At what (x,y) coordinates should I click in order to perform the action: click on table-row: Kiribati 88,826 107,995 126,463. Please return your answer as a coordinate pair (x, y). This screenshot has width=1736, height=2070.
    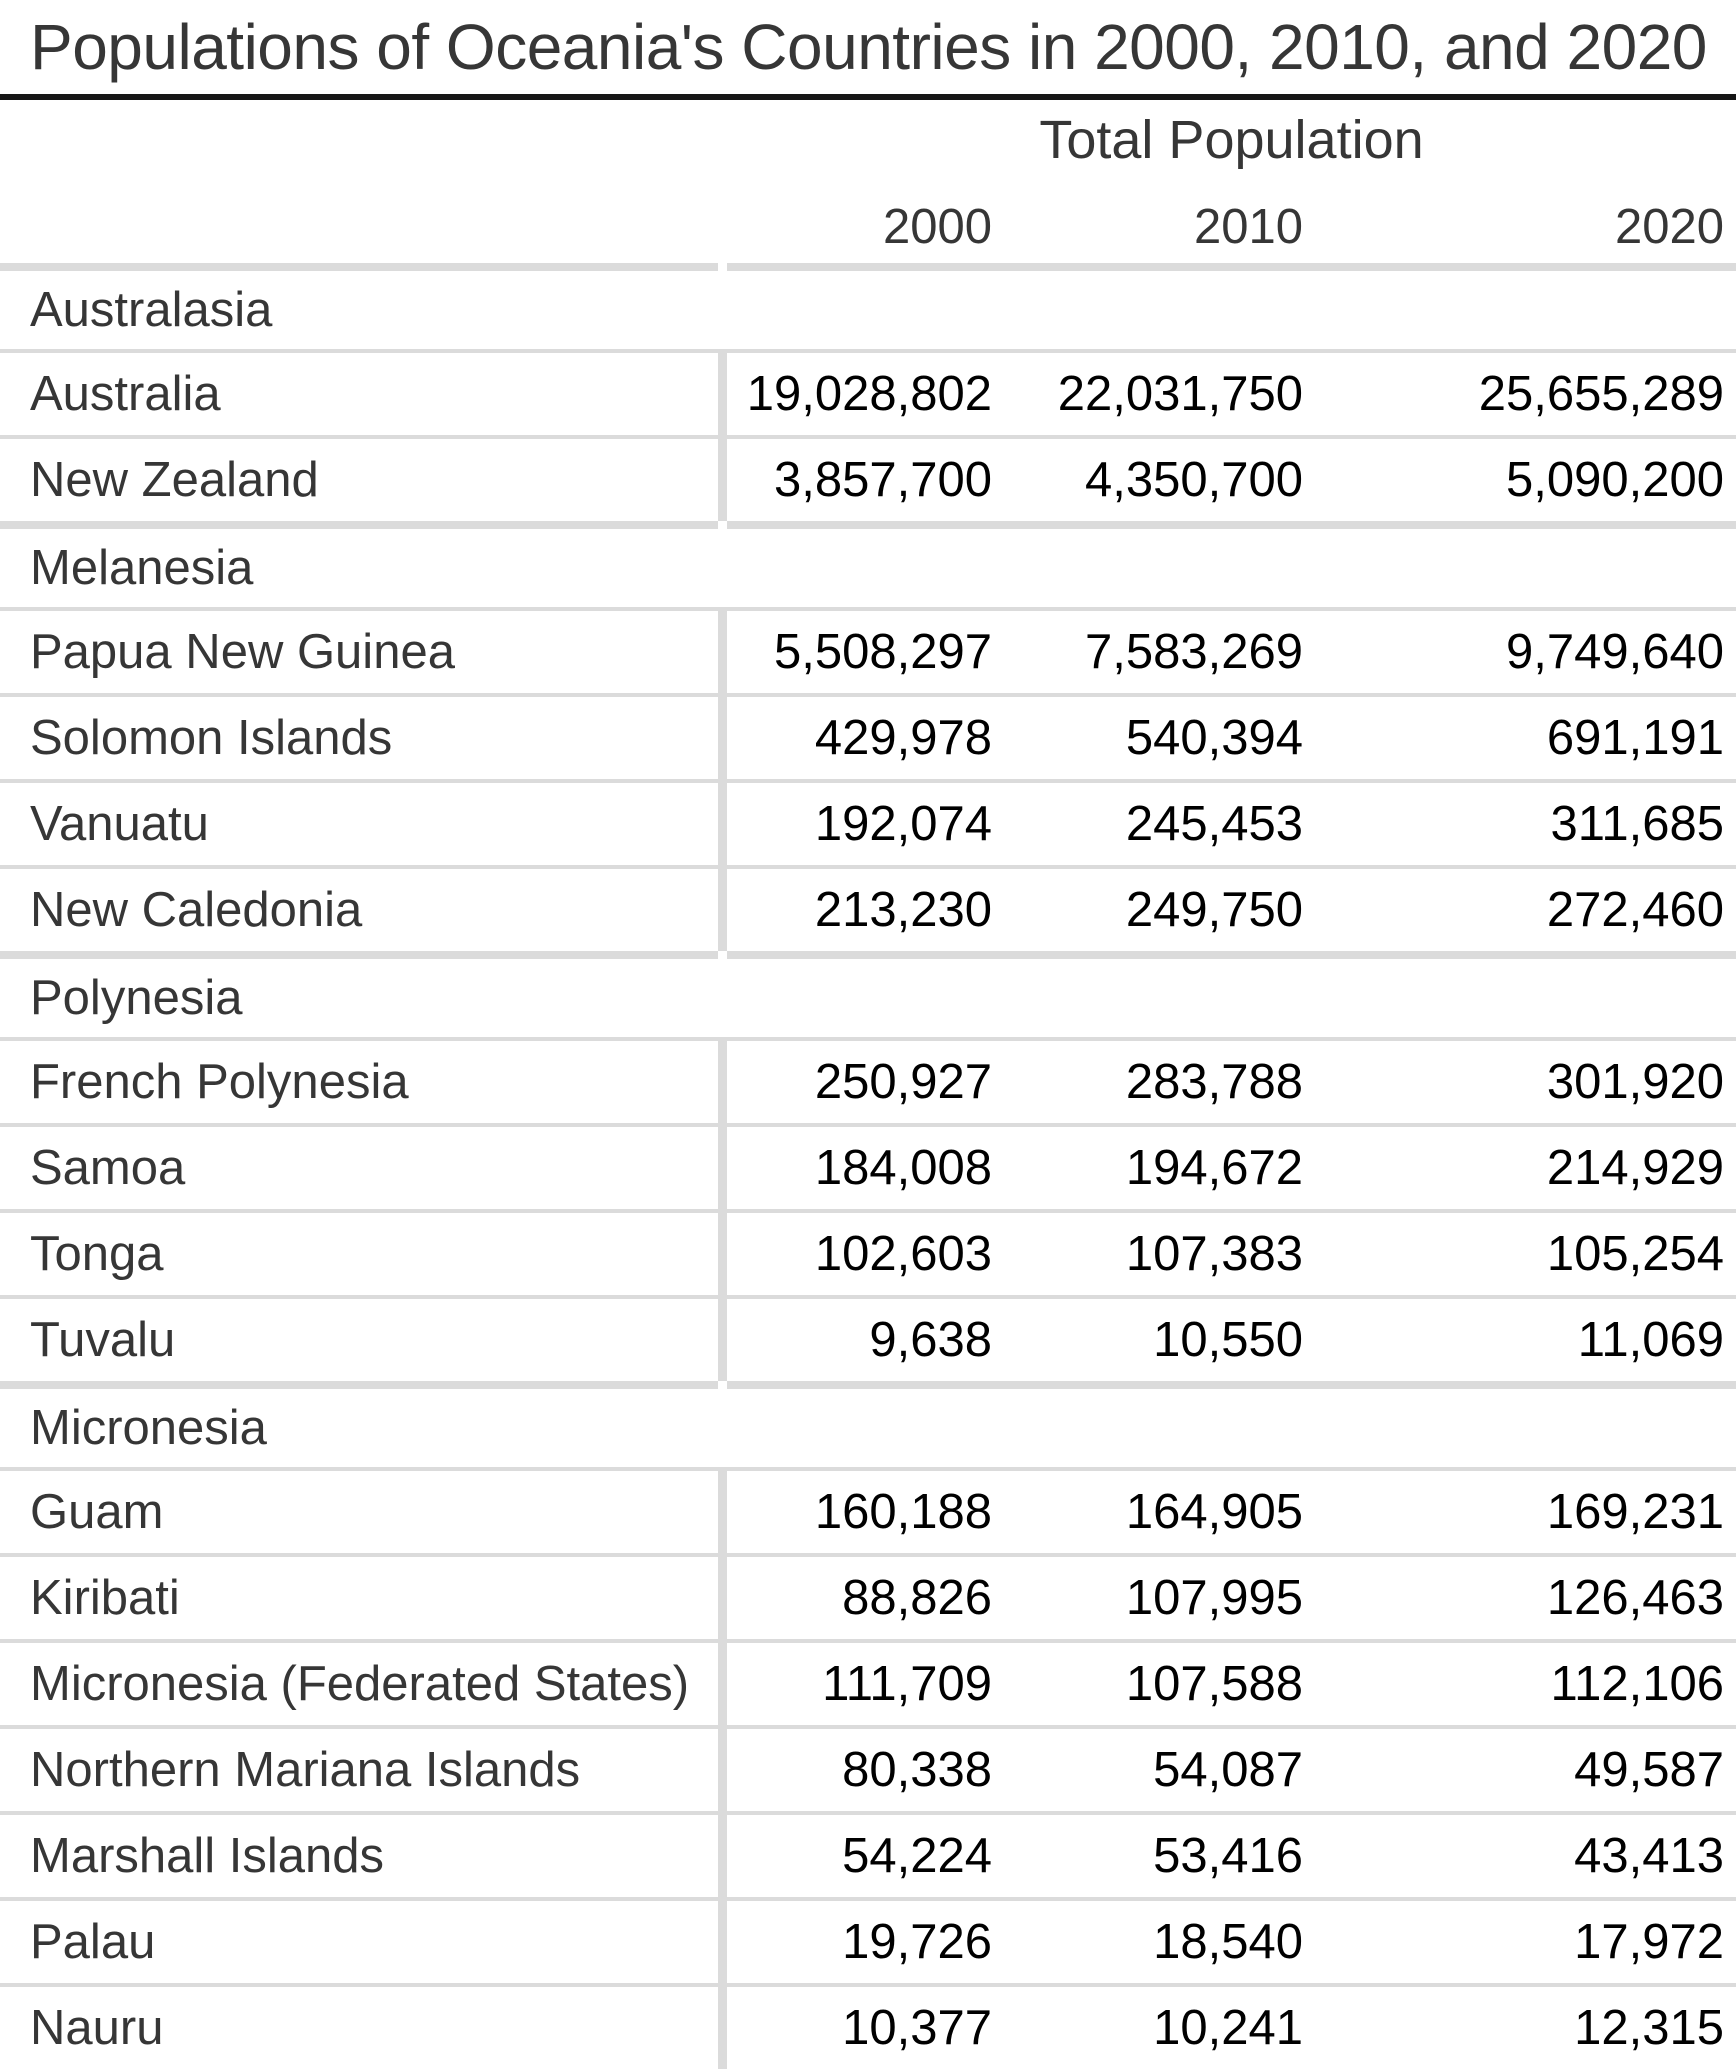
    Looking at the image, I should click on (868, 1596).